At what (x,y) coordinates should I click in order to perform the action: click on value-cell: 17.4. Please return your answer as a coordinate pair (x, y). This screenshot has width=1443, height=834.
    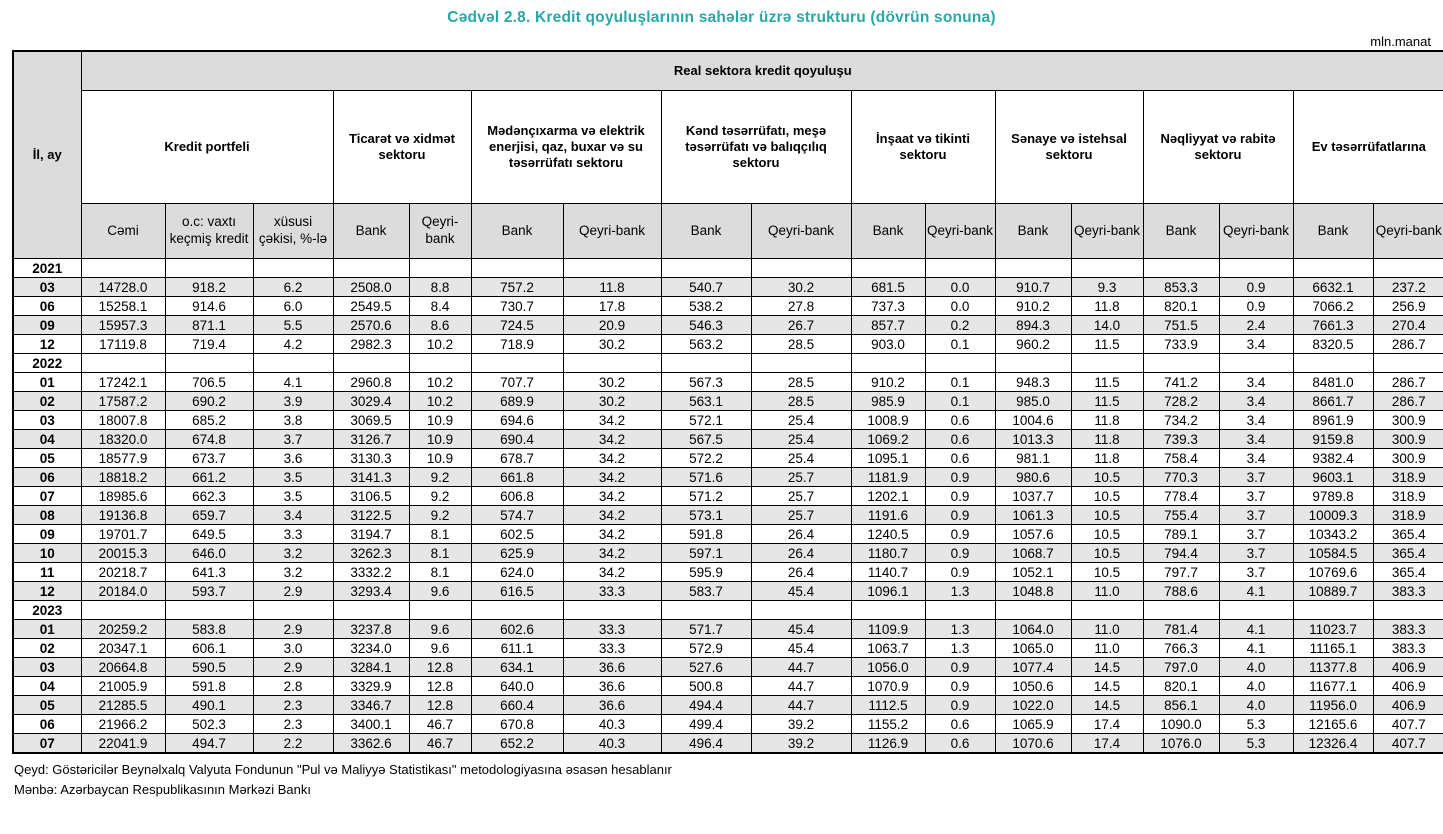
    Looking at the image, I should click on (1107, 724).